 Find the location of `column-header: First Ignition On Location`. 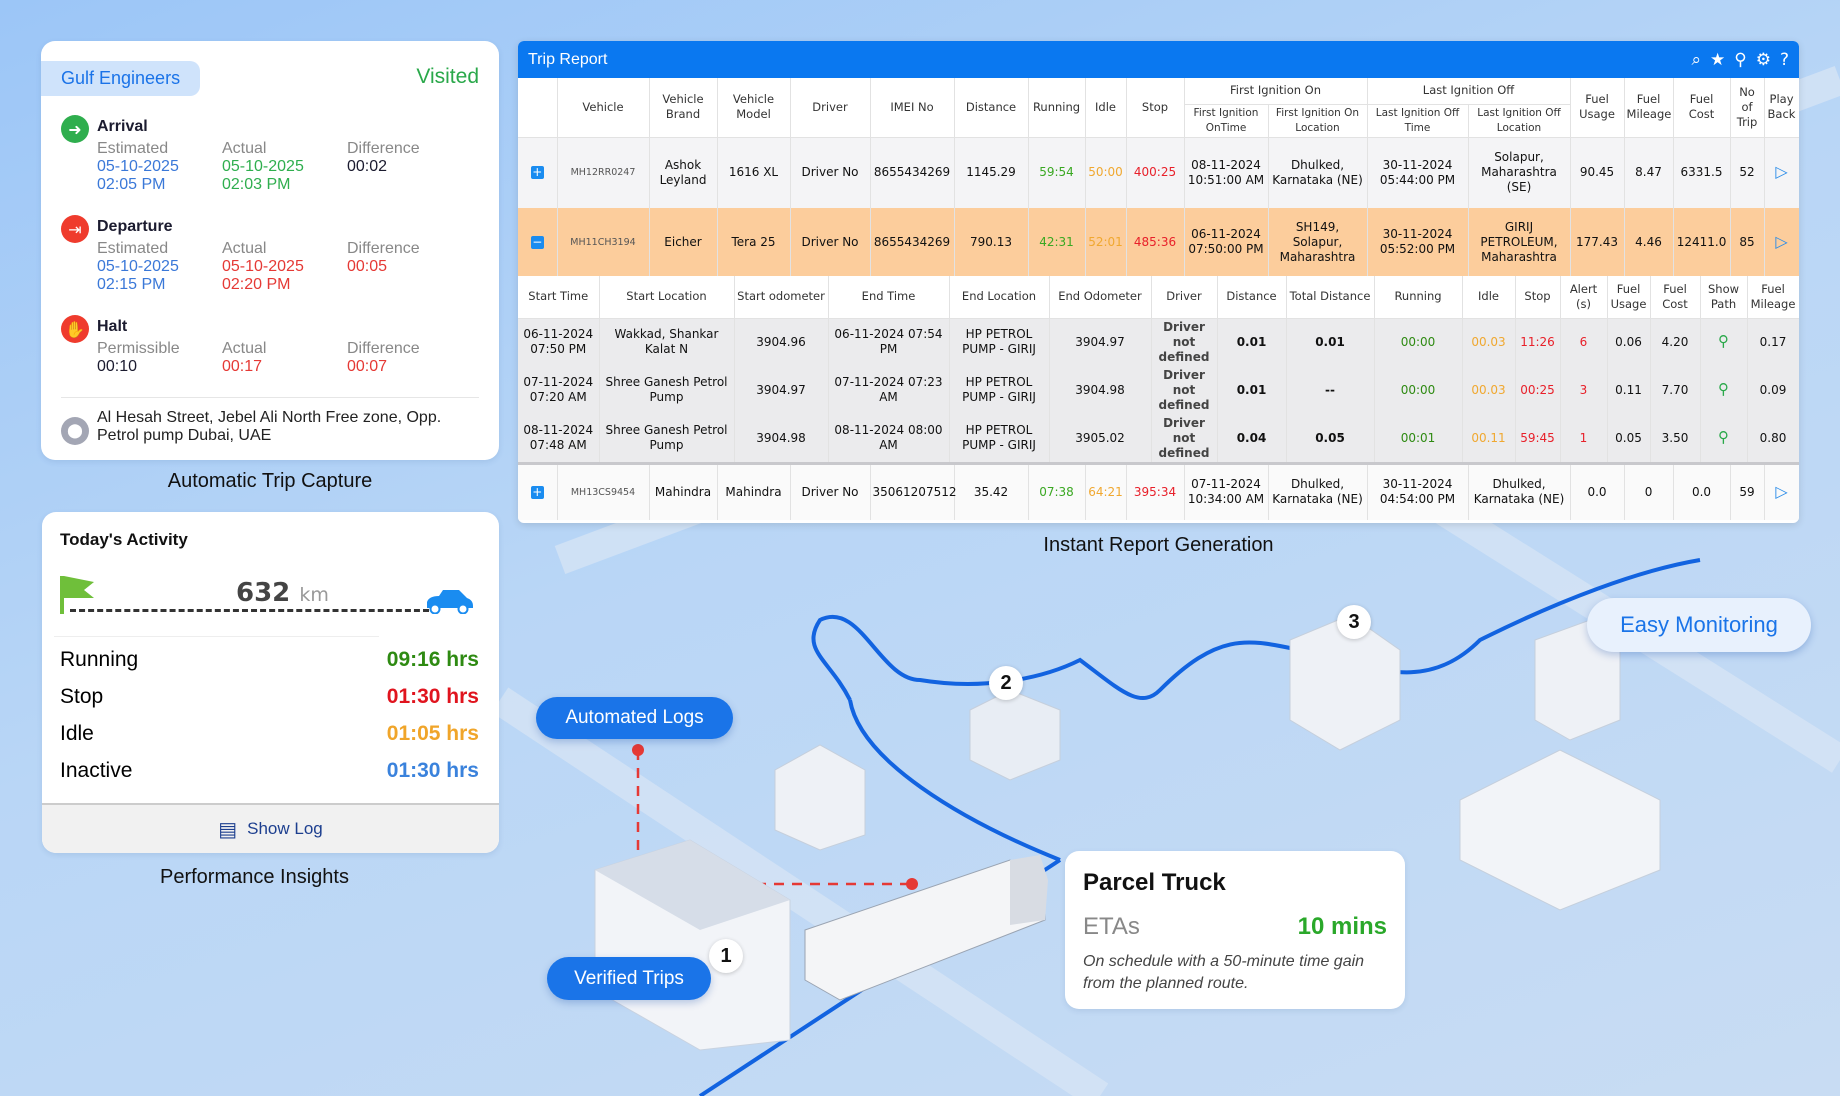

column-header: First Ignition On Location is located at coordinates (1318, 121).